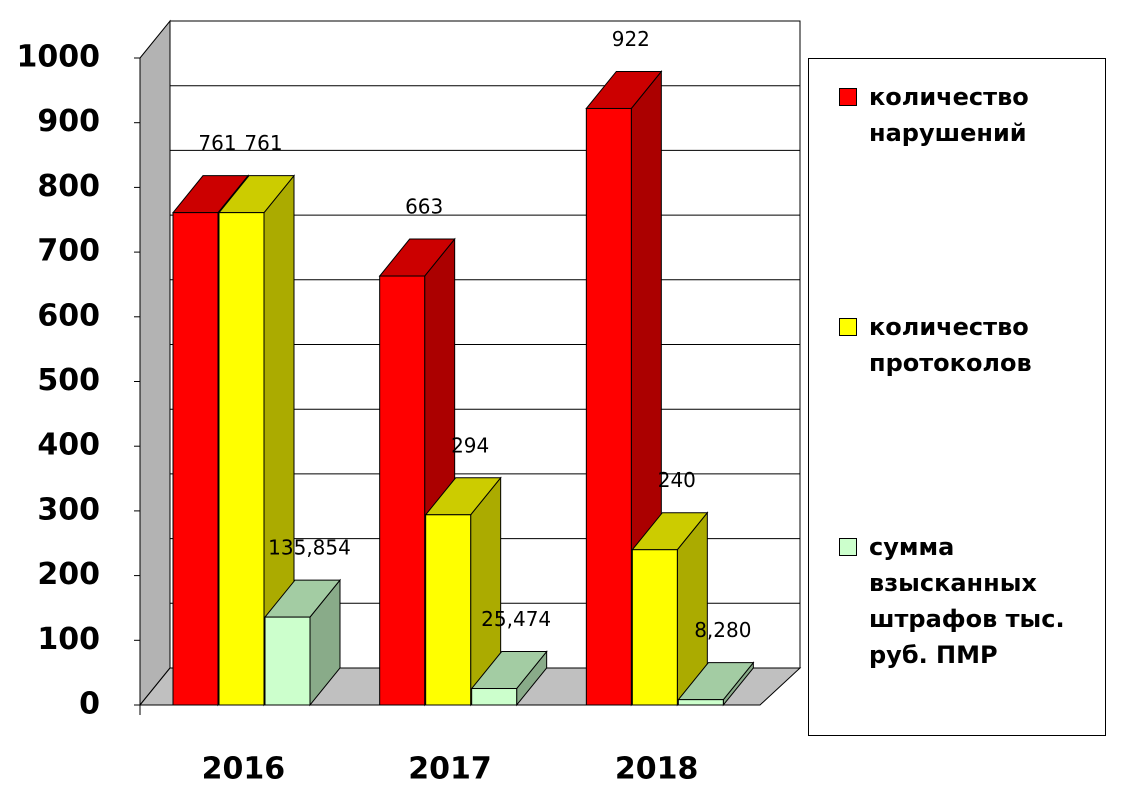 The height and width of the screenshot is (788, 1121). Describe the element at coordinates (950, 345) in the screenshot. I see `legend-label: количество протоколов` at that location.